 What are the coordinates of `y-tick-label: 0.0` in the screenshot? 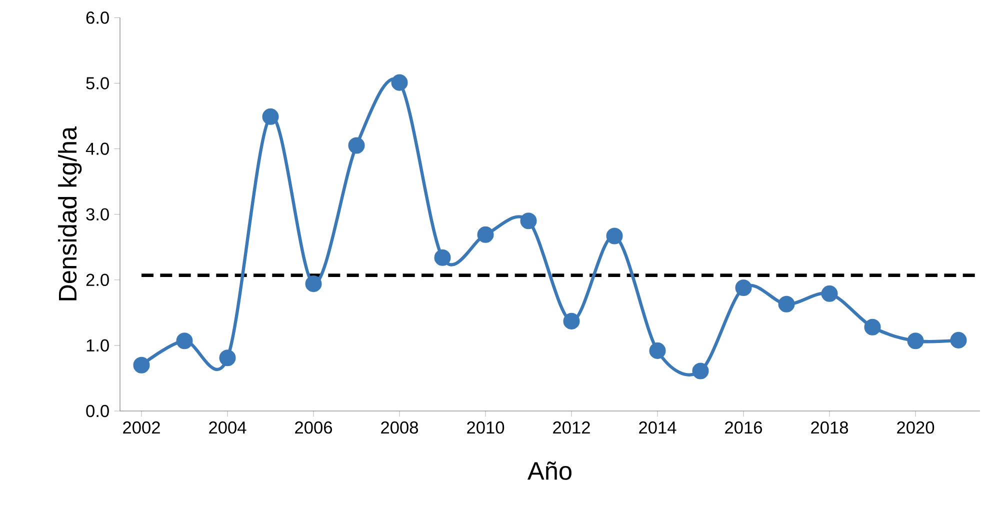 It's located at (97, 411).